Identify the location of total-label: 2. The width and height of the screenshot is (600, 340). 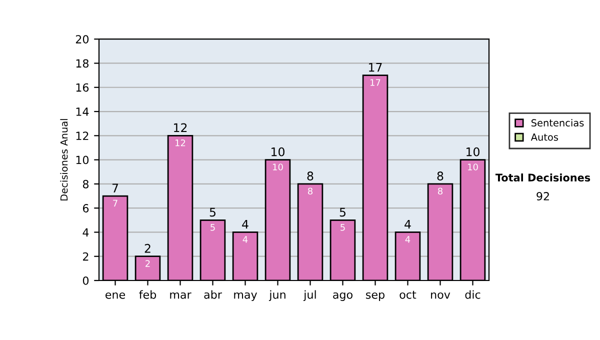
(147, 248).